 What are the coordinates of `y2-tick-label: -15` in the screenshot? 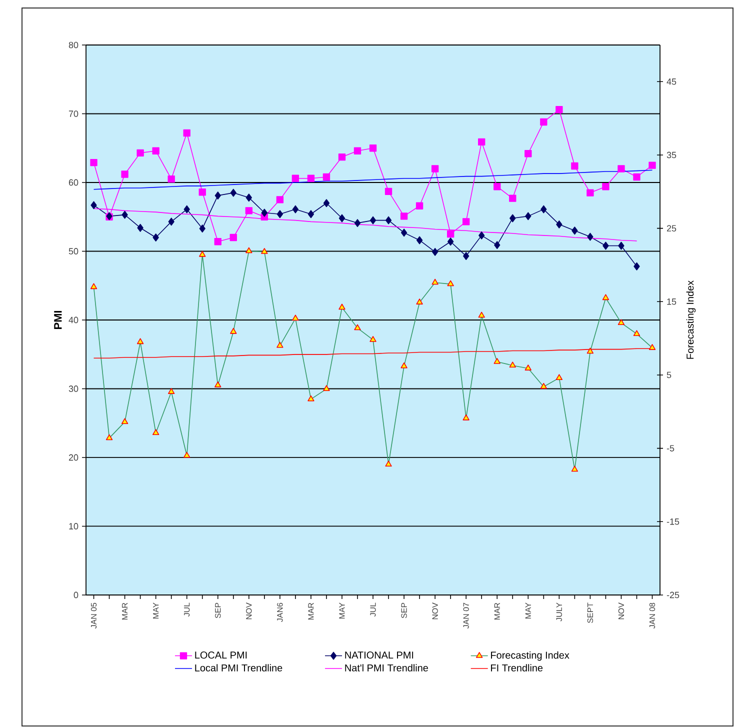 It's located at (673, 521).